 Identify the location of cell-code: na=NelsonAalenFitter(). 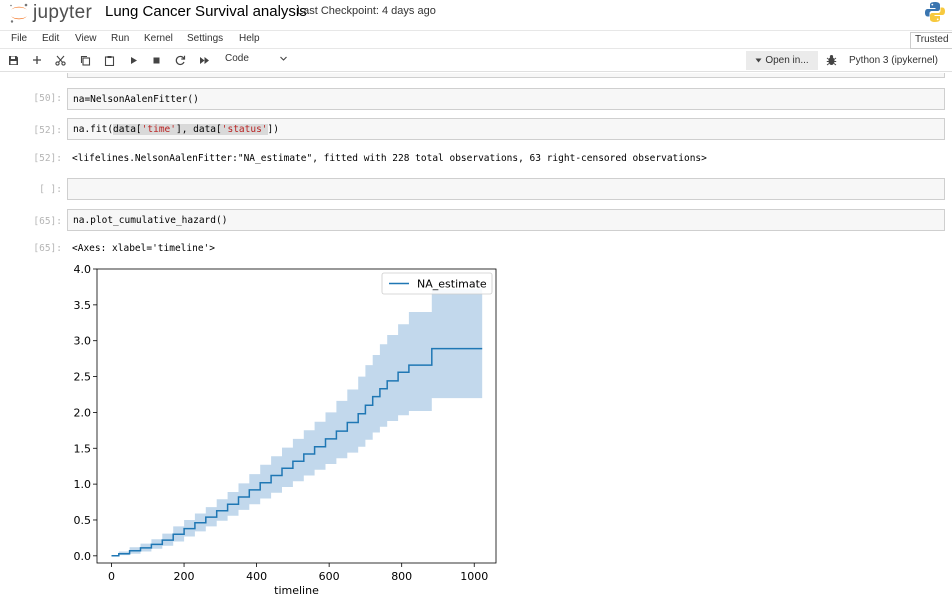
(136, 99).